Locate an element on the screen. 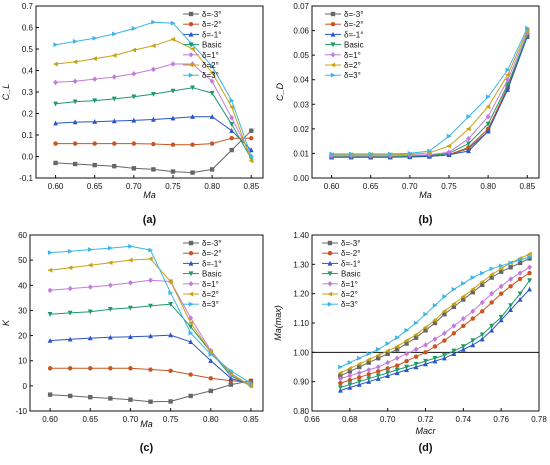  y-tick-label: 10 is located at coordinates (22, 361).